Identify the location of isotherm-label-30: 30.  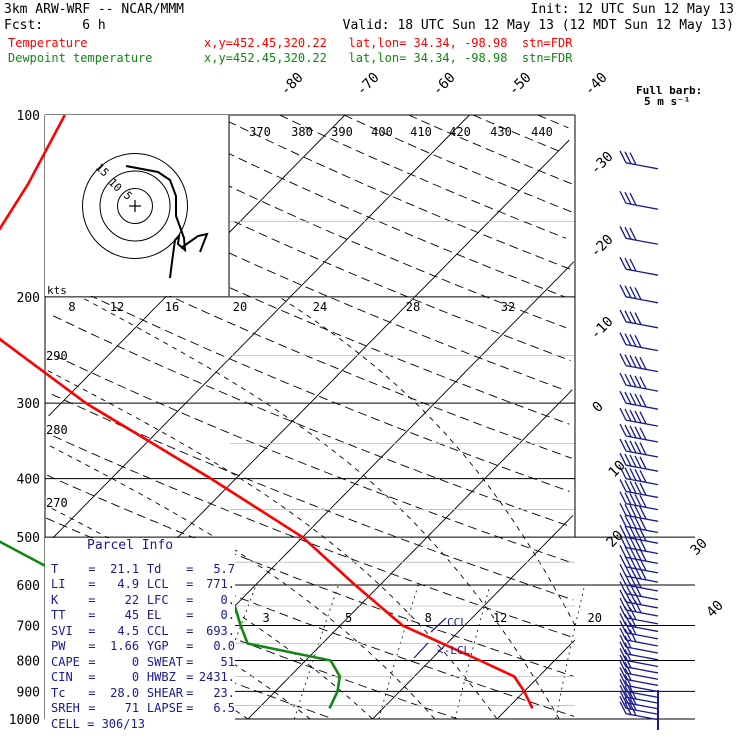
(699, 547).